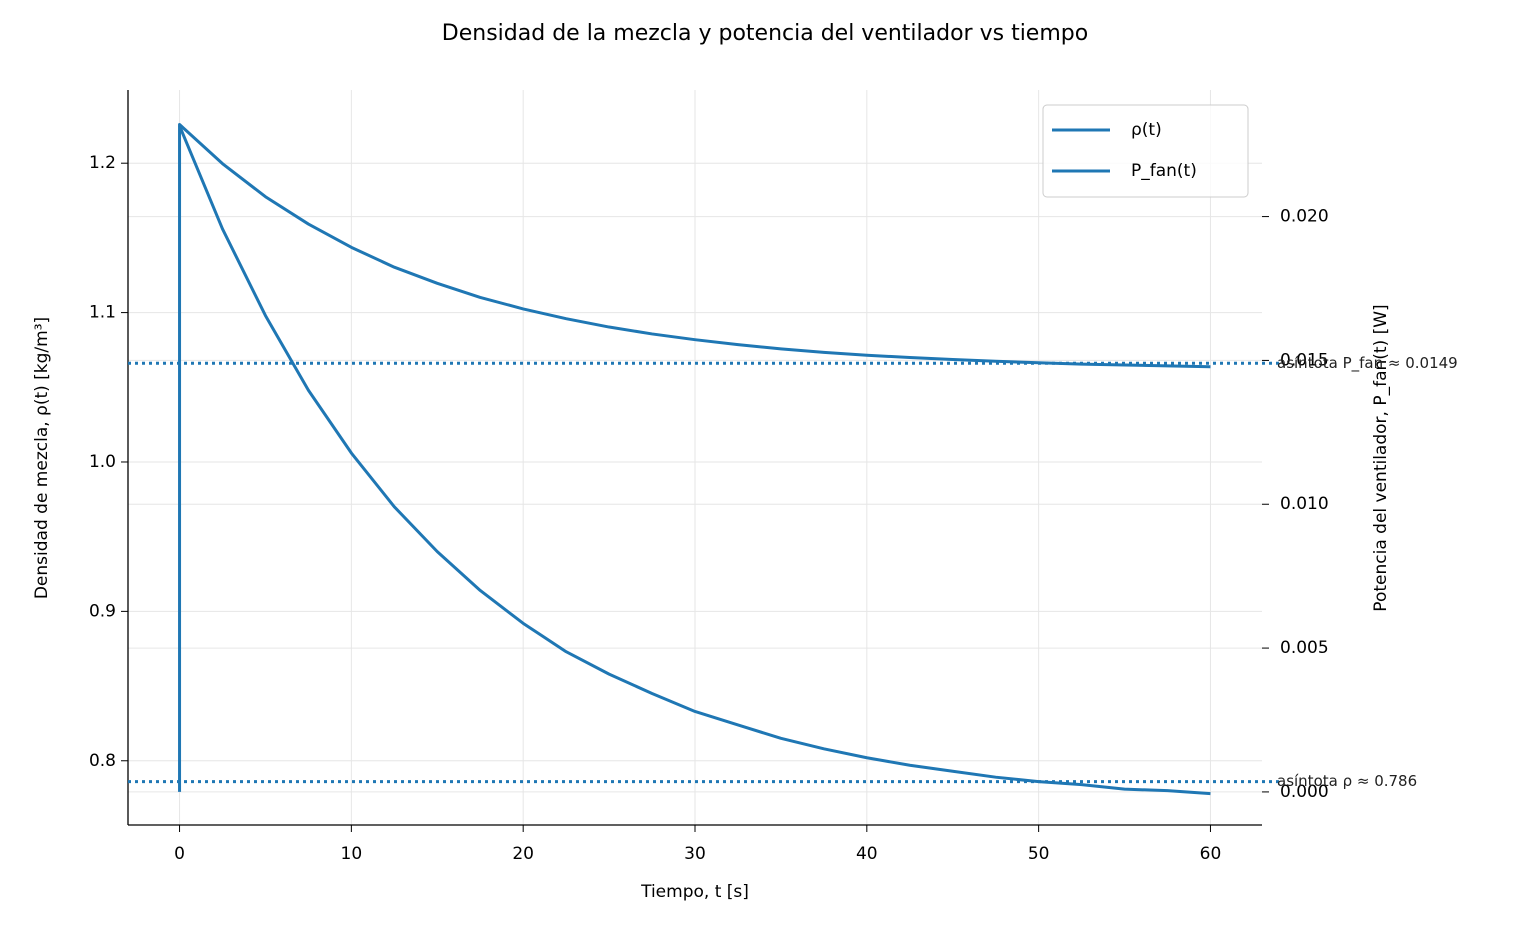  I want to click on y2-tick-label: 0.020, so click(1304, 217).